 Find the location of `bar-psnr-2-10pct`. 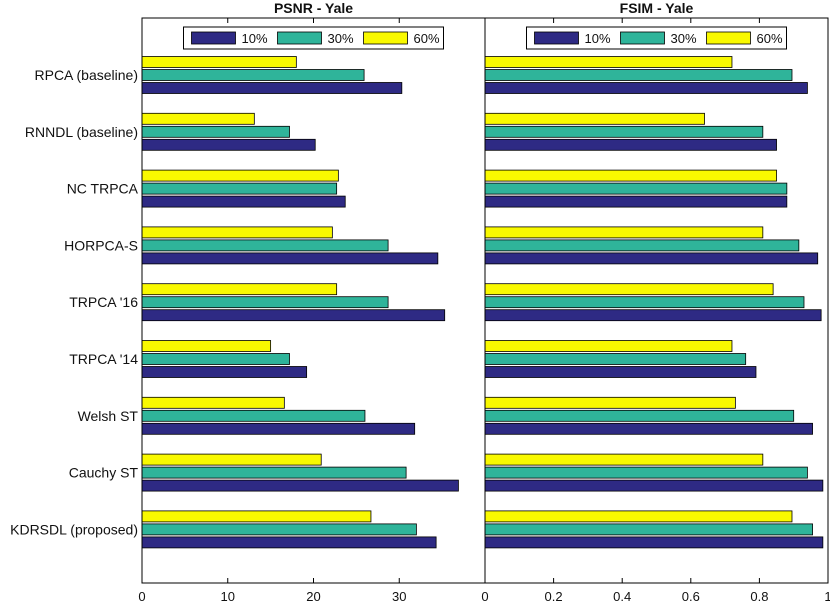

bar-psnr-2-10pct is located at coordinates (243, 201).